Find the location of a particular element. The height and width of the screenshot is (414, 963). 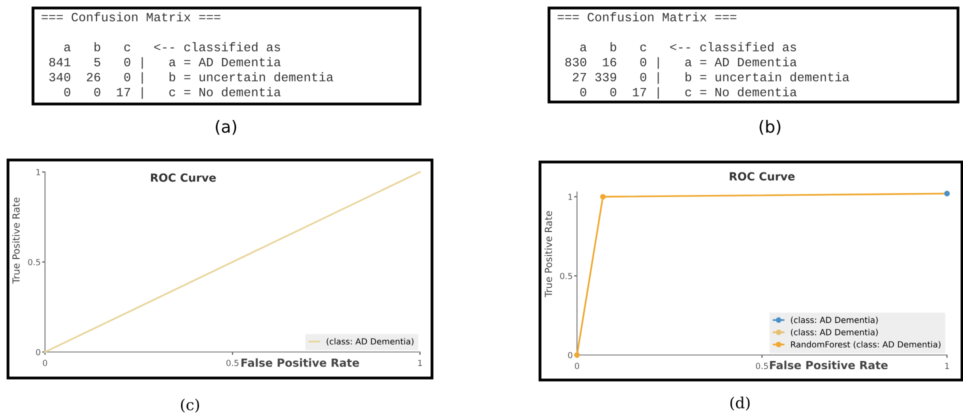

text: (d) is located at coordinates (740, 403).